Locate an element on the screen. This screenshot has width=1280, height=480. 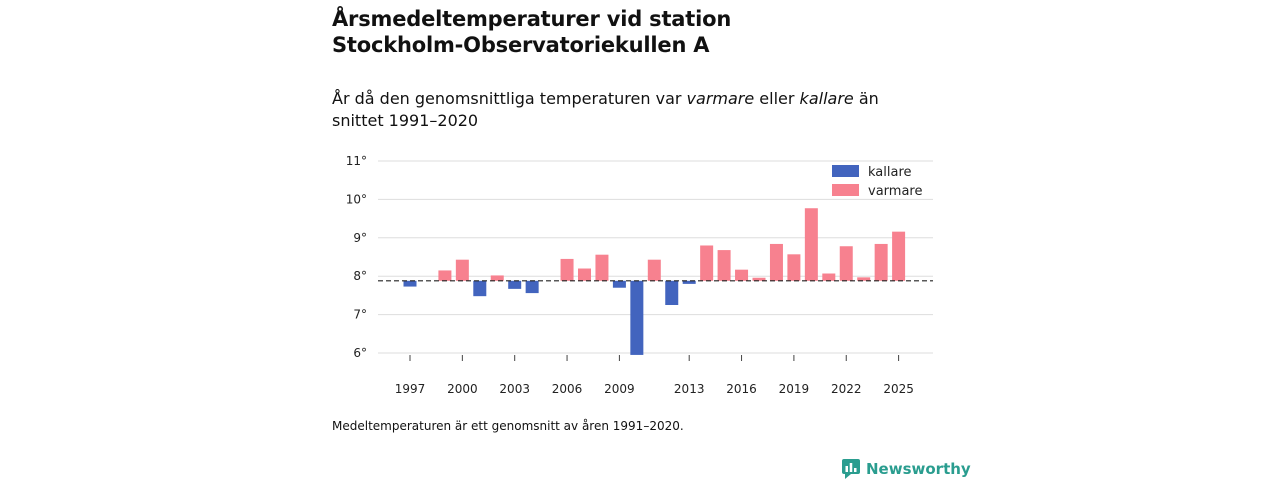
bar-2019 is located at coordinates (794, 267).